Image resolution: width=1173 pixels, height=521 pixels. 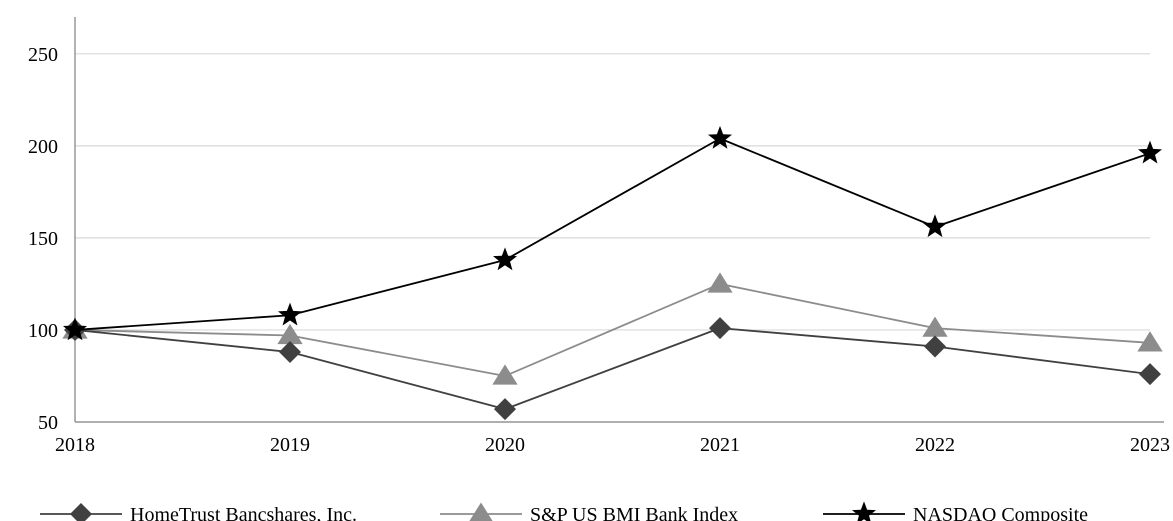 What do you see at coordinates (935, 226) in the screenshot?
I see `data-point-nasdaq-composite-2022` at bounding box center [935, 226].